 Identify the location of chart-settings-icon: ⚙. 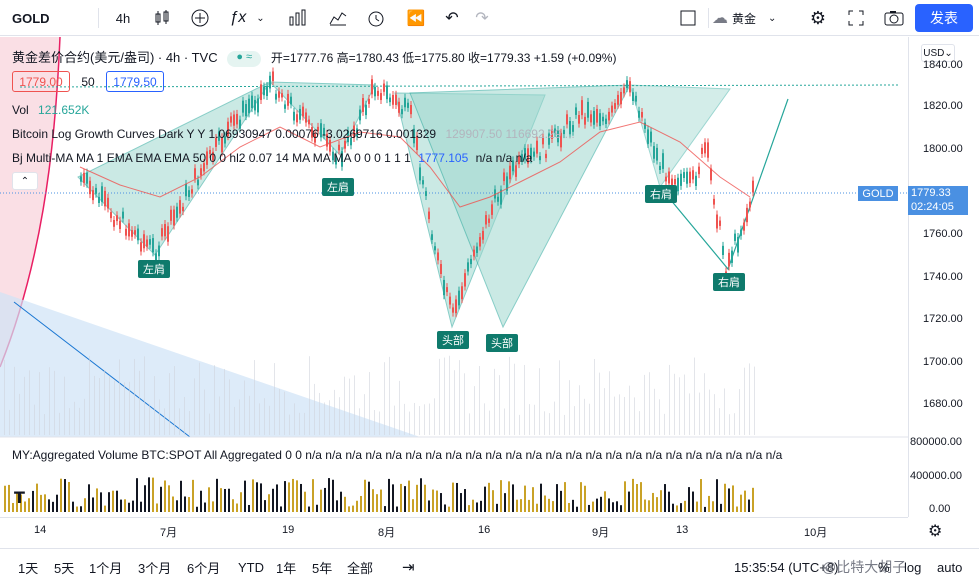
(935, 531).